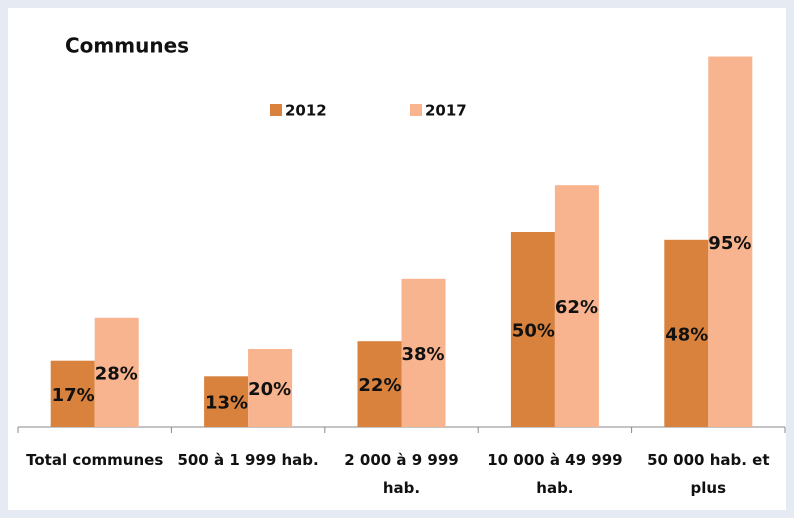 This screenshot has height=518, width=794. I want to click on value-label: 28%, so click(116, 373).